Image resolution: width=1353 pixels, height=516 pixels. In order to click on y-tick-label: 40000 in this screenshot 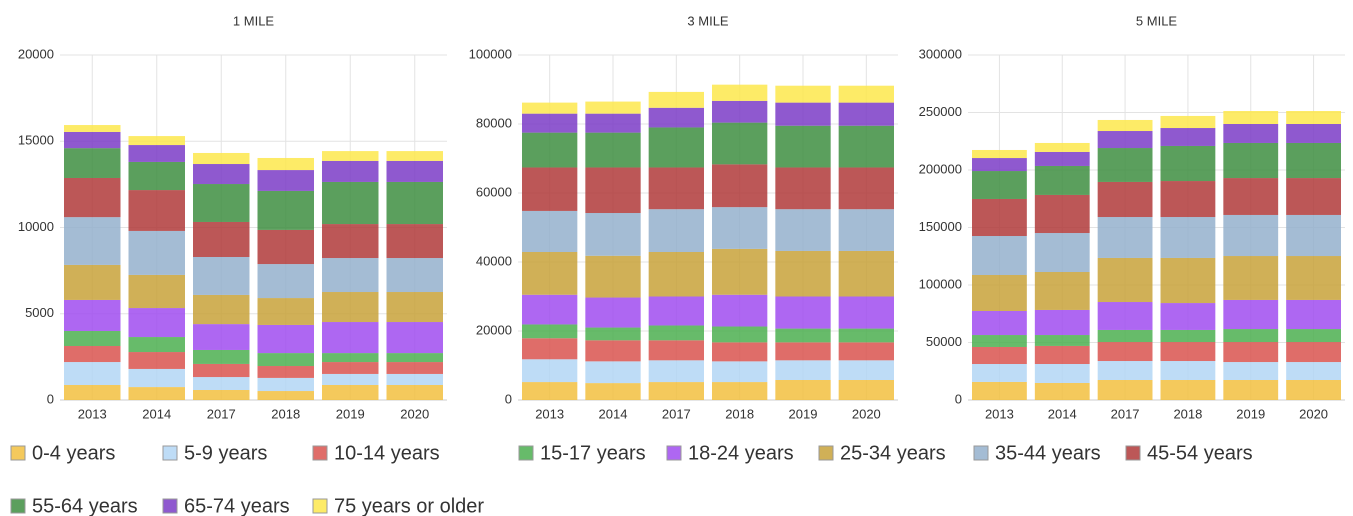, I will do `click(494, 260)`.